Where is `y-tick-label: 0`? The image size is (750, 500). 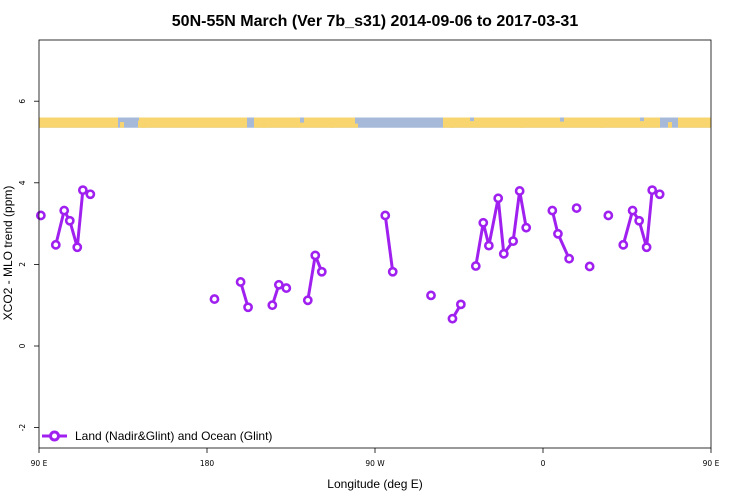
y-tick-label: 0 is located at coordinates (22, 345).